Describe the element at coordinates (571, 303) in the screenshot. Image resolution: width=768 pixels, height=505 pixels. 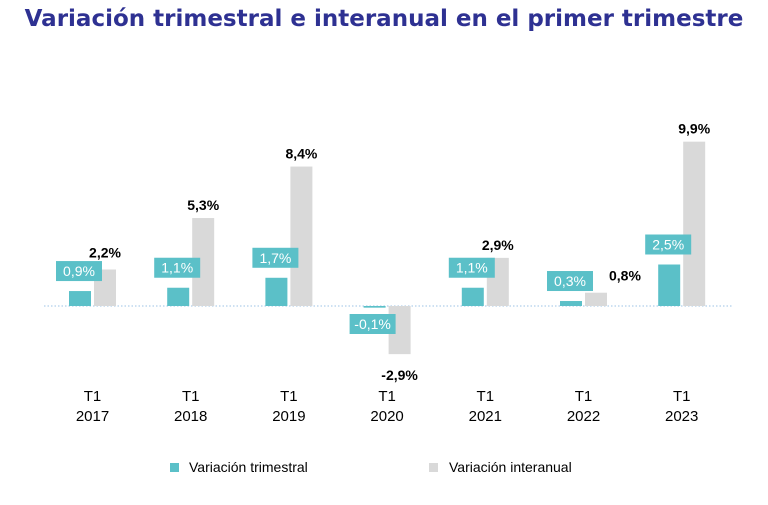
I see `bar-trimestral-2022` at that location.